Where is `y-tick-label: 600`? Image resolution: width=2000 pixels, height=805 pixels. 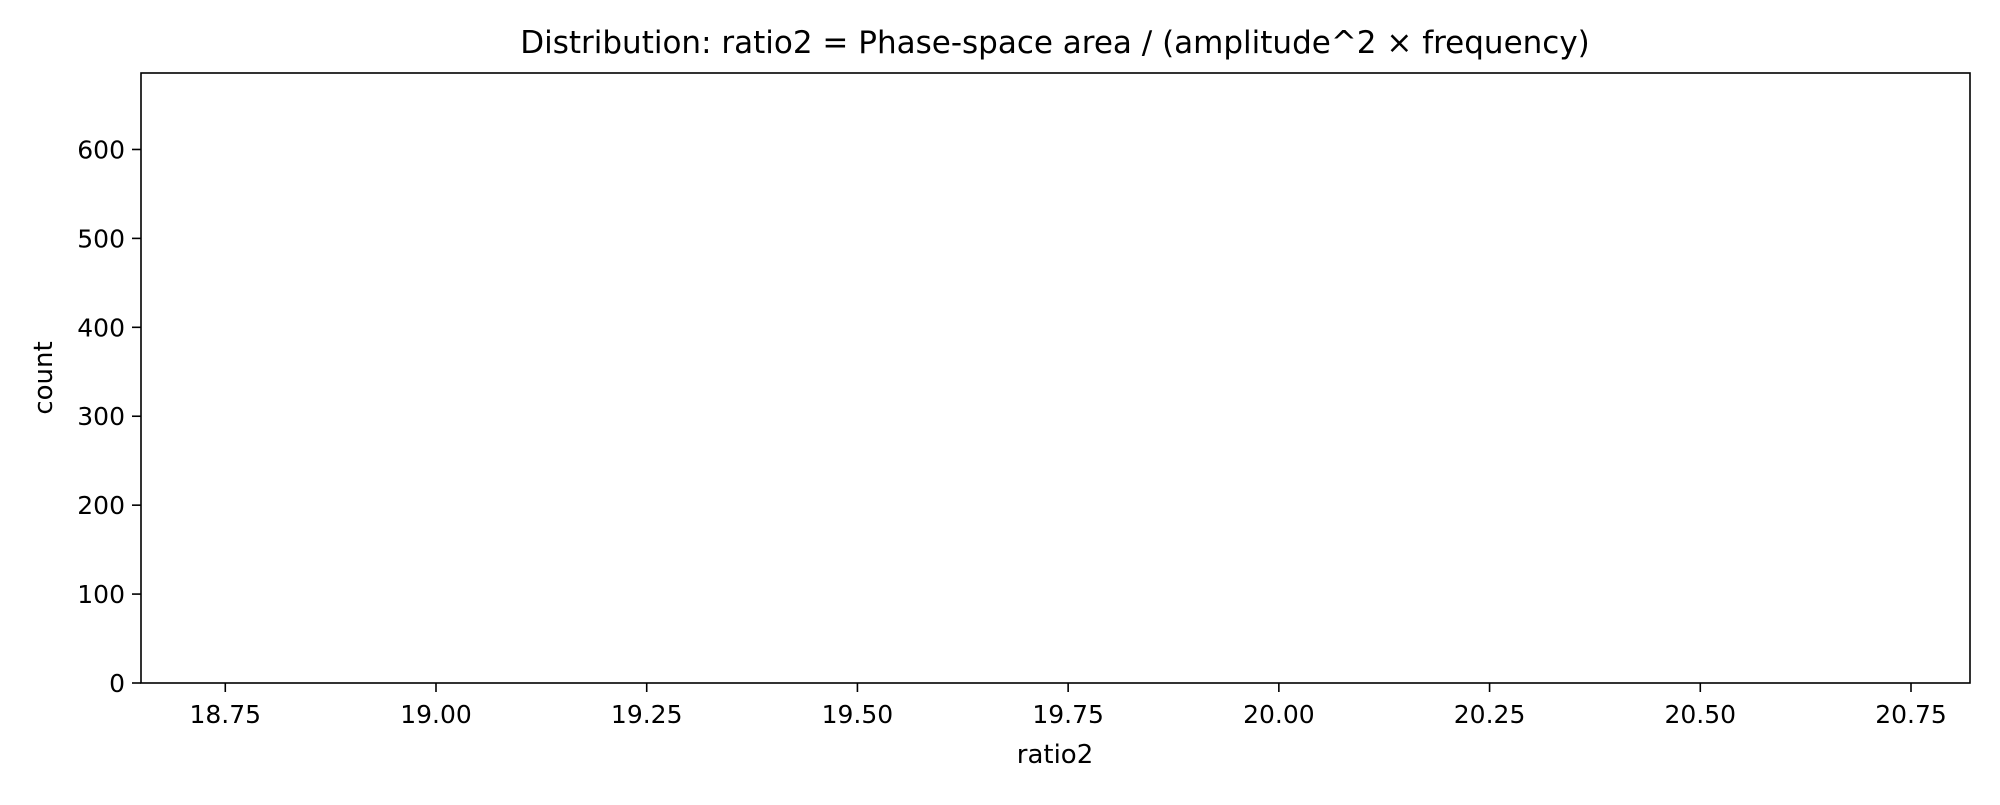
y-tick-label: 600 is located at coordinates (101, 149).